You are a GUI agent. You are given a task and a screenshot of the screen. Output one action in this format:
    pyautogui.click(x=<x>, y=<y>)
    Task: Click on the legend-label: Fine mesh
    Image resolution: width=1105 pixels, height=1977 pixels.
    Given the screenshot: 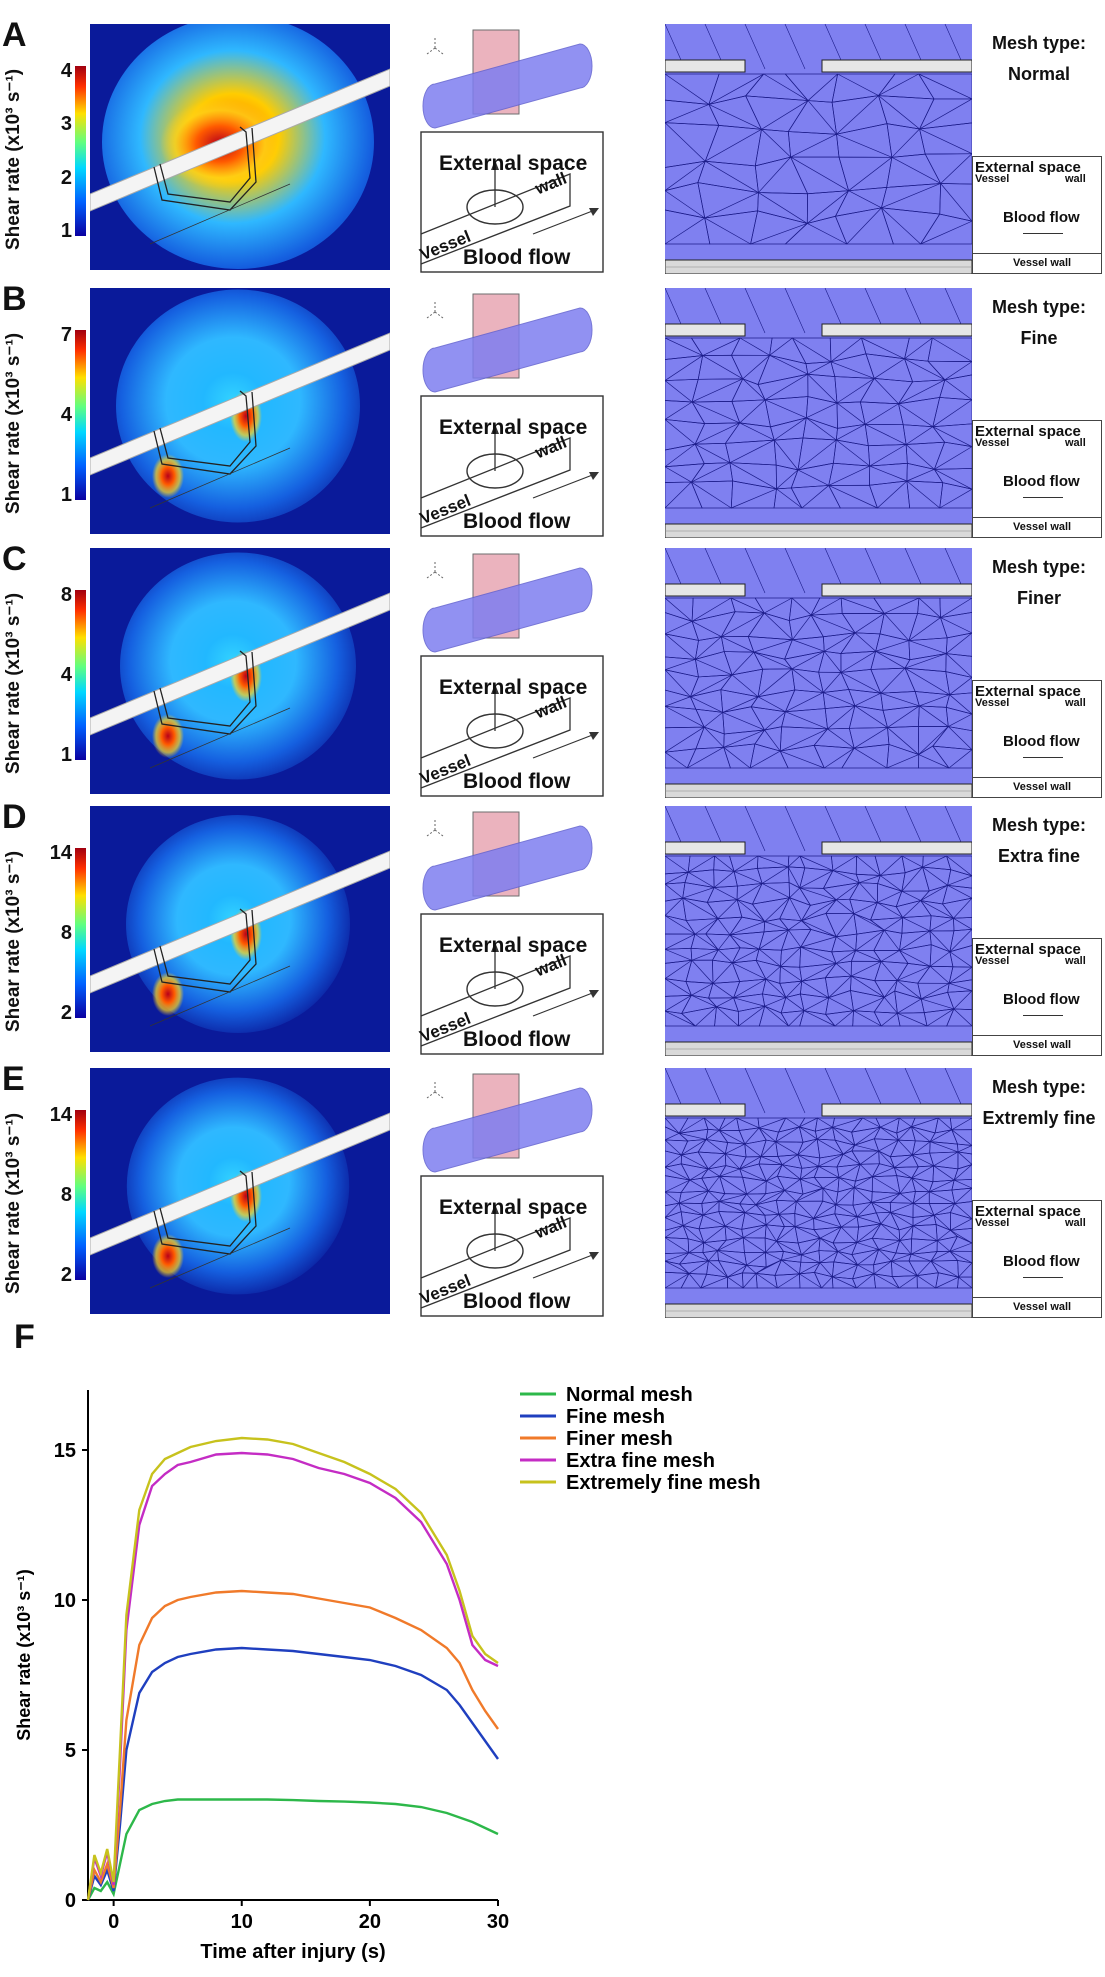 What is the action you would take?
    pyautogui.click(x=615, y=1417)
    